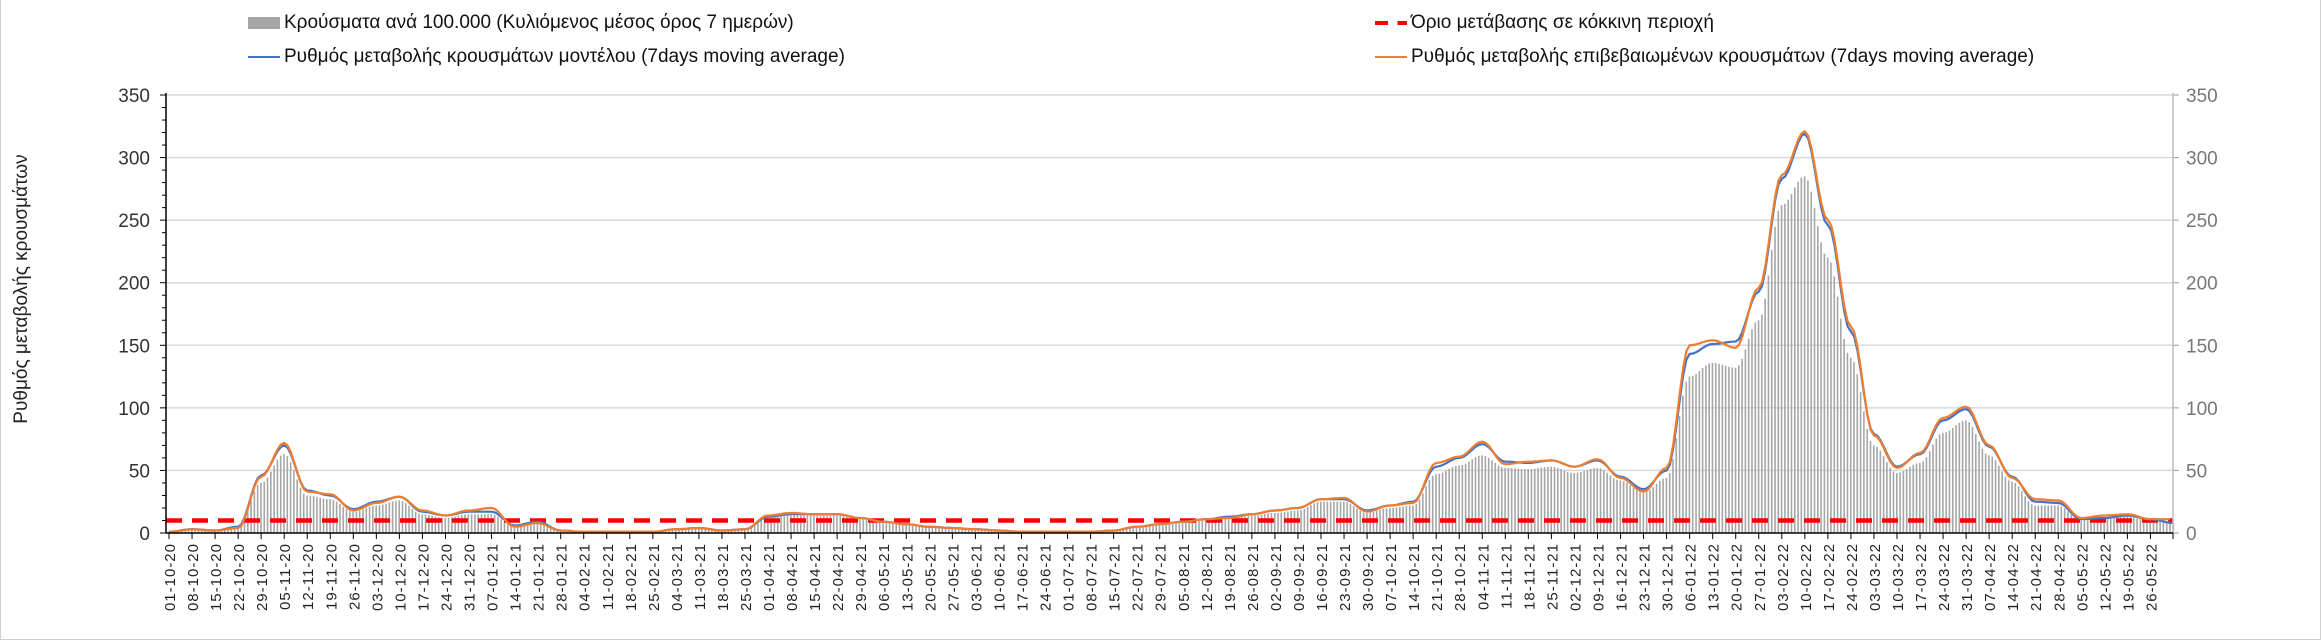 The height and width of the screenshot is (641, 2321). I want to click on x-tick-label: 22-04-21, so click(838, 577).